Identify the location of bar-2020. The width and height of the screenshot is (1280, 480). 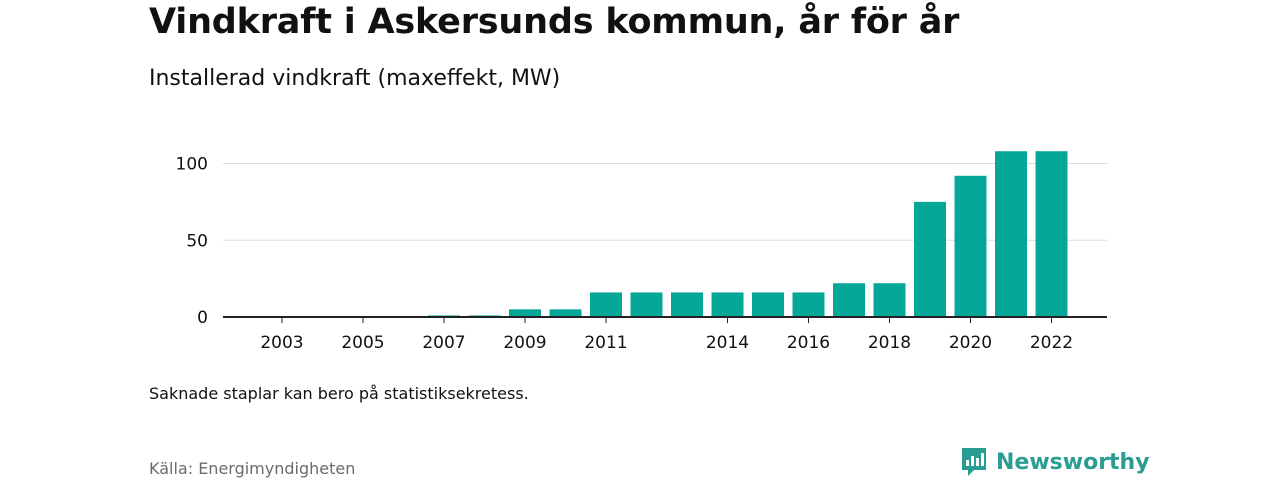
(970, 246).